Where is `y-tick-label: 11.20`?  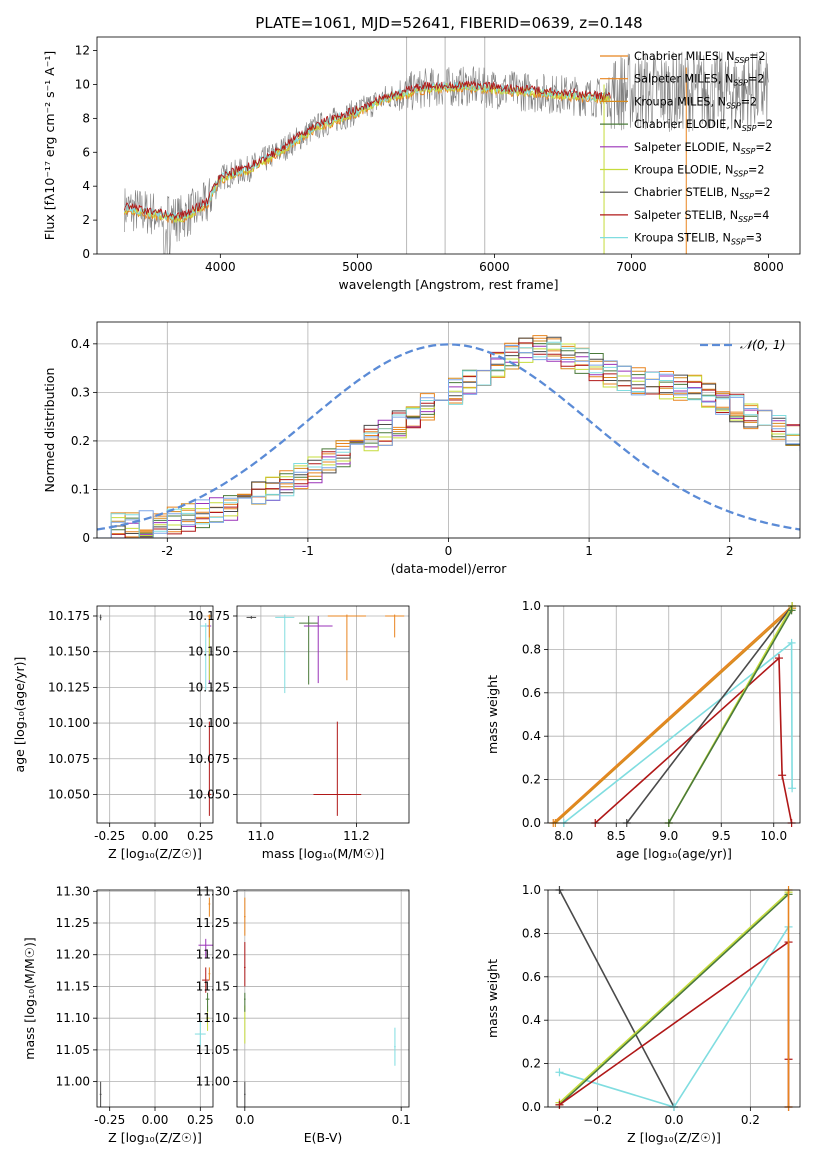 y-tick-label: 11.20 is located at coordinates (73, 955).